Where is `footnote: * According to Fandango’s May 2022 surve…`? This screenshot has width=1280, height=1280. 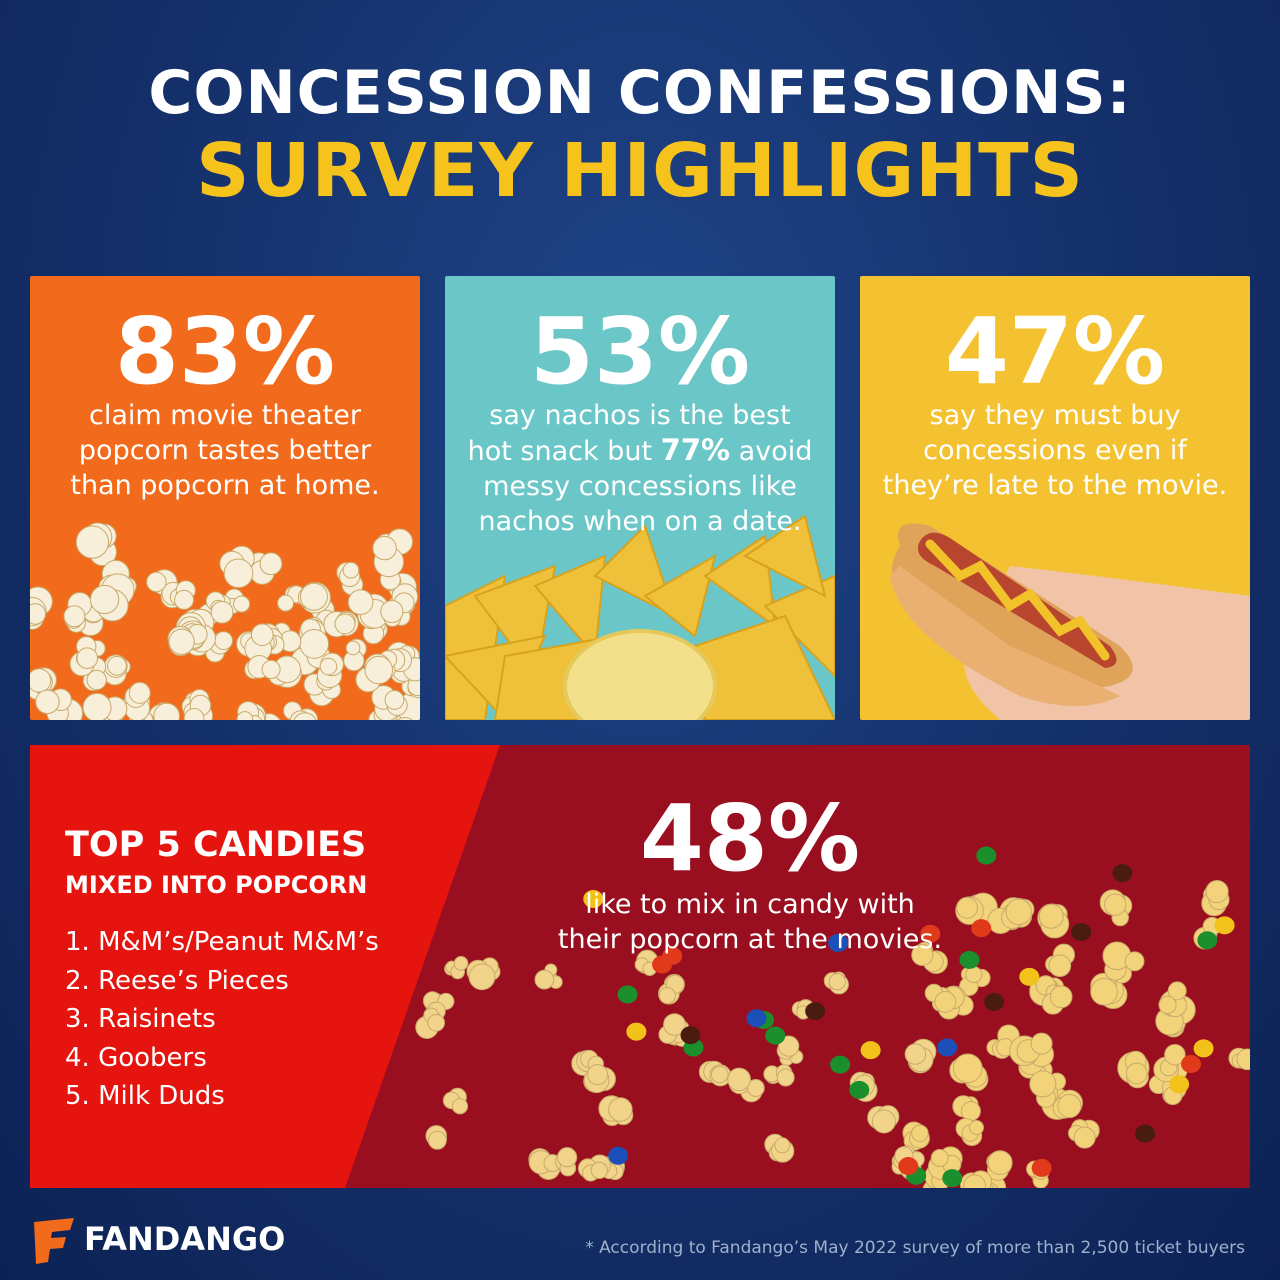
footnote: * According to Fandango’s May 2022 surve… is located at coordinates (915, 1248).